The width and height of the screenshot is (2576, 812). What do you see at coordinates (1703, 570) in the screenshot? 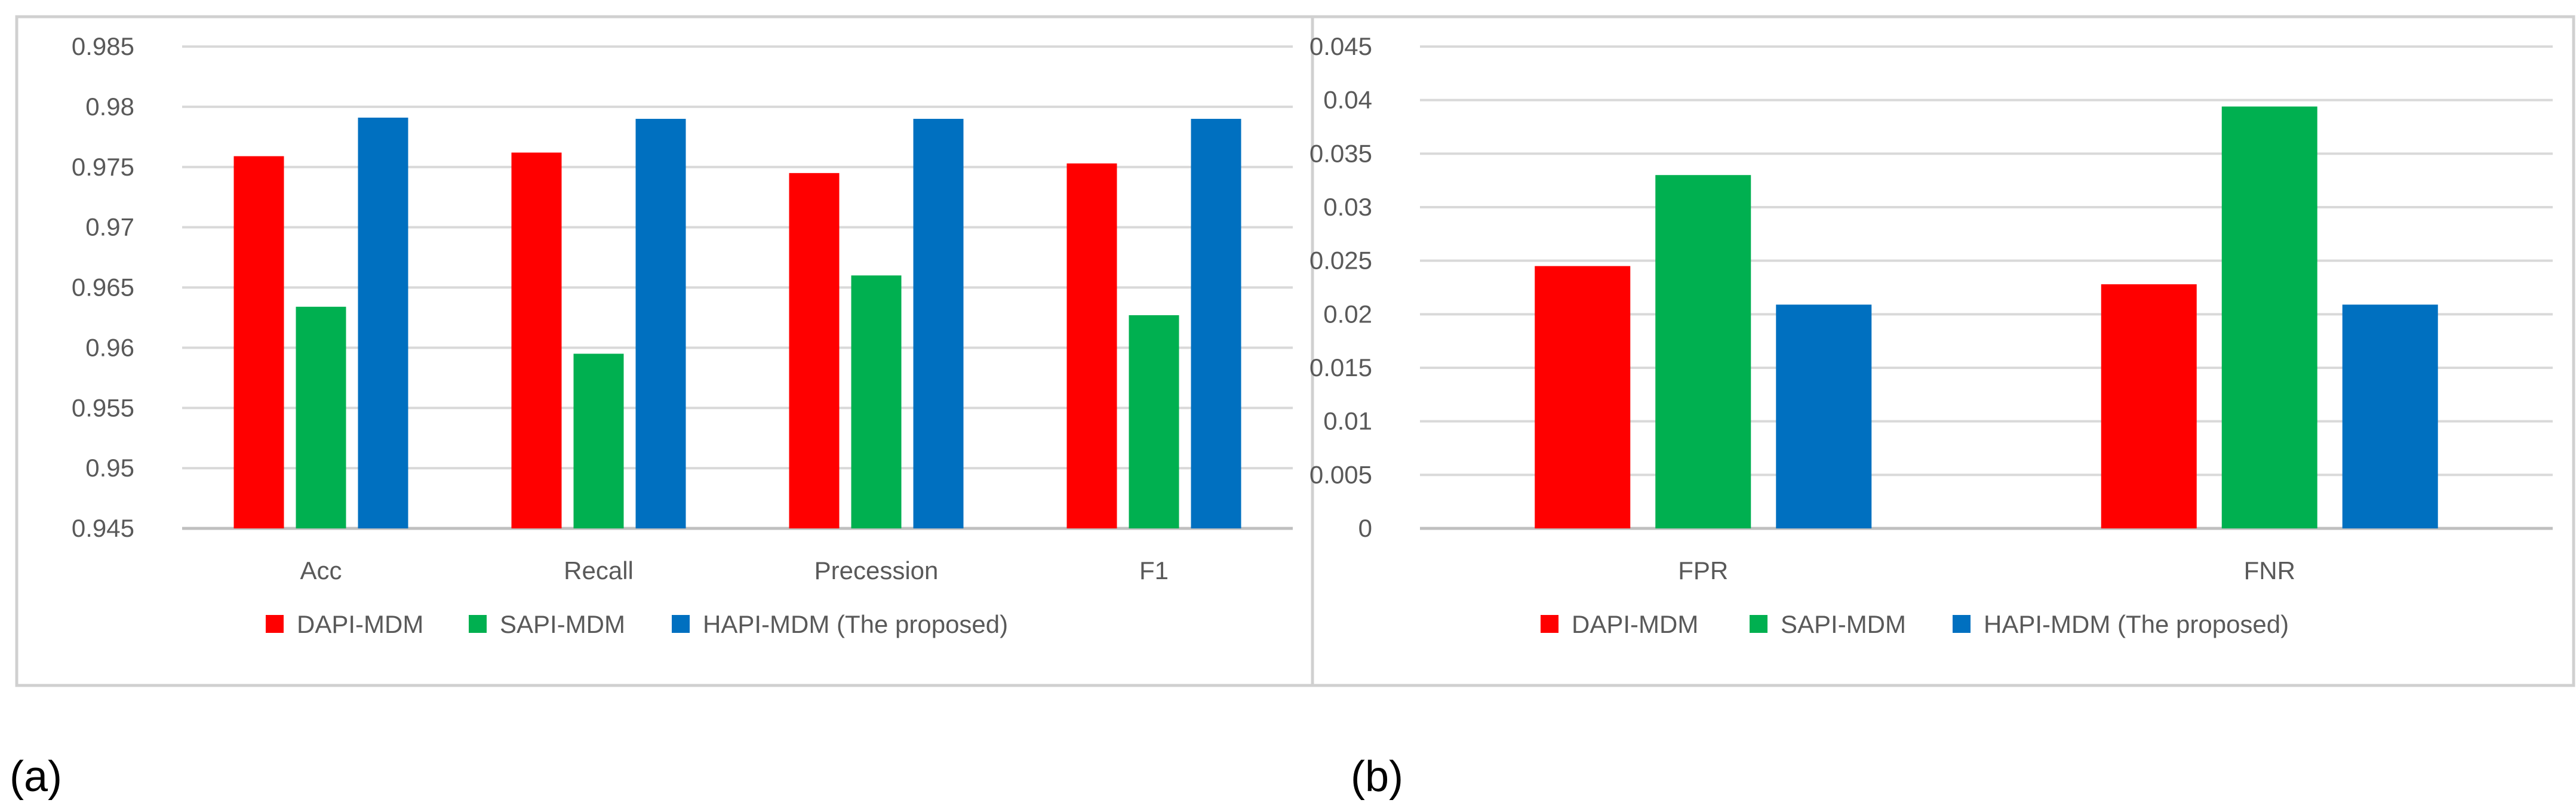
I see `x-tick-label-b-0: FPR` at bounding box center [1703, 570].